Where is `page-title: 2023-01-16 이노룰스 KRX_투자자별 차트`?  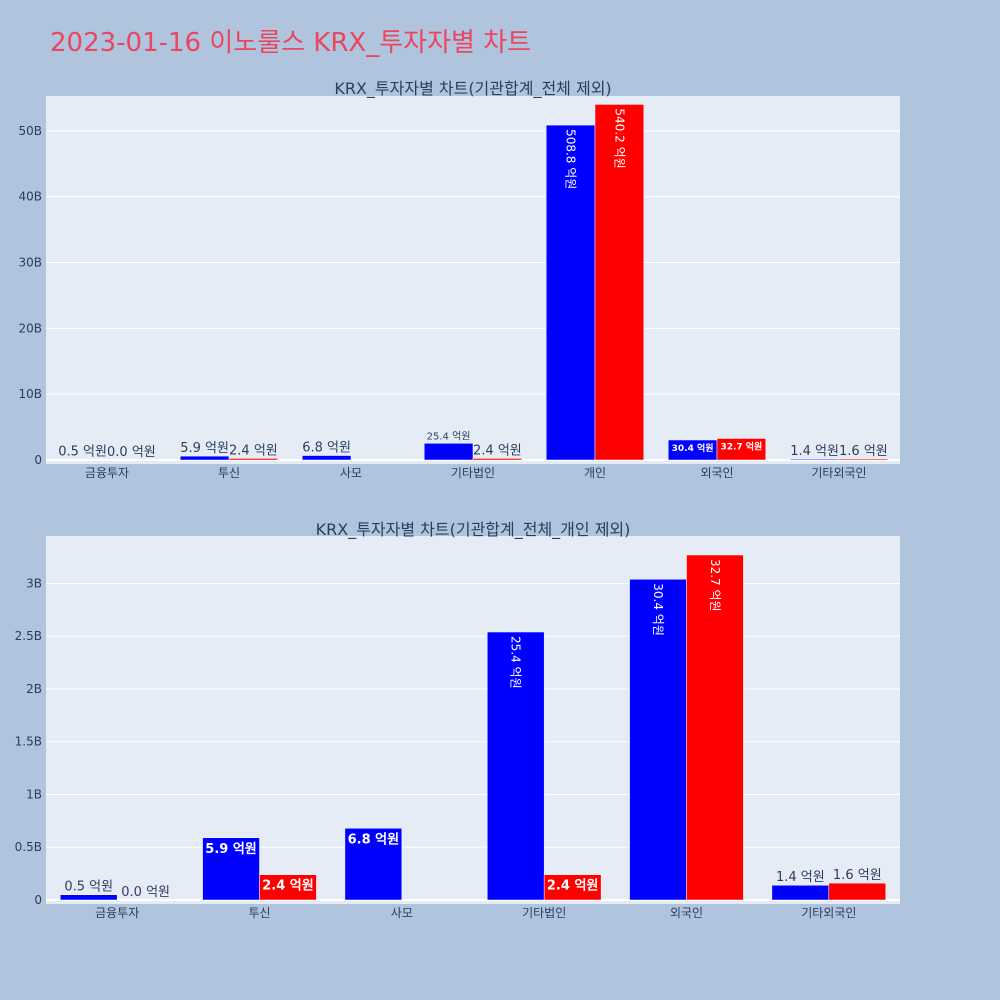
page-title: 2023-01-16 이노룰스 KRX_투자자별 차트 is located at coordinates (291, 43).